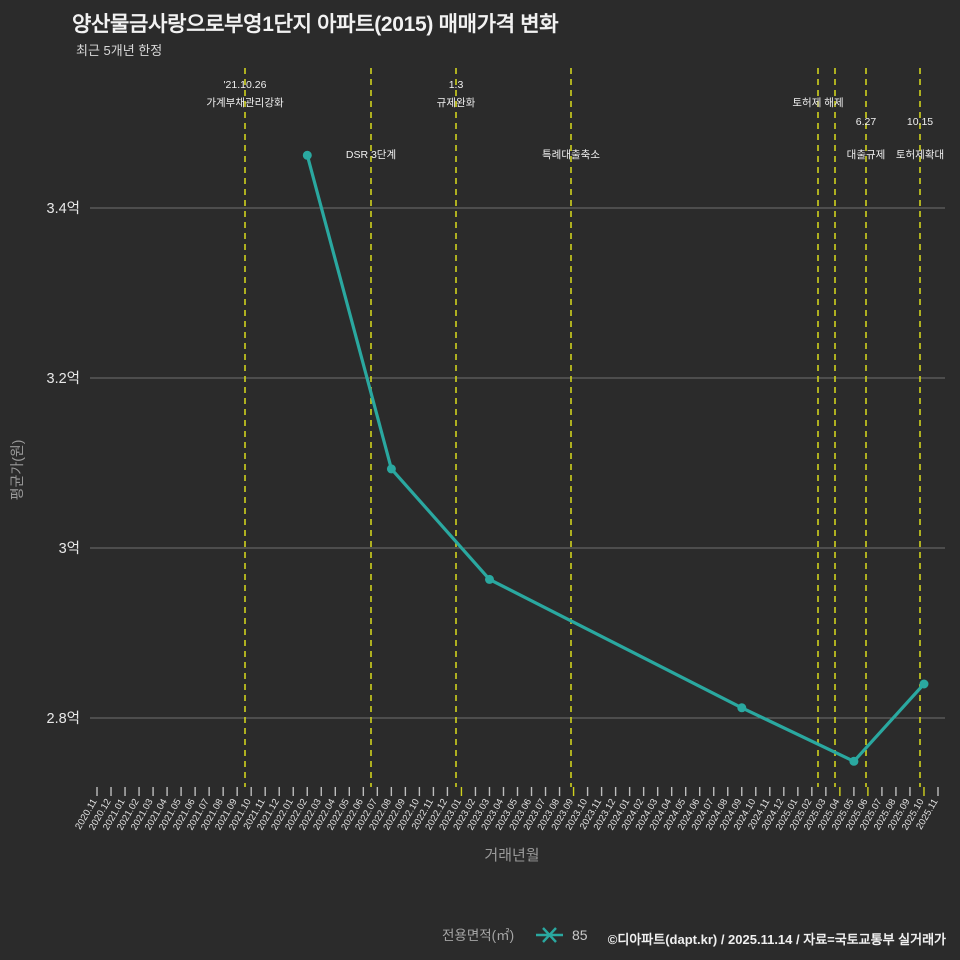 Image resolution: width=960 pixels, height=960 pixels. I want to click on y-axis-title: 평균가(원), so click(17, 470).